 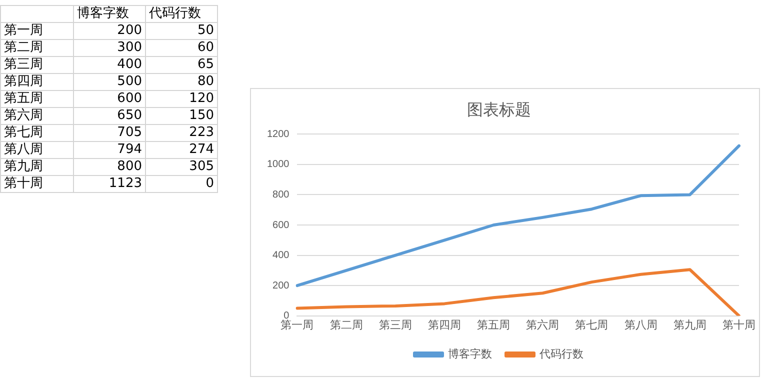 I want to click on data-label: 600, so click(x=110, y=99).